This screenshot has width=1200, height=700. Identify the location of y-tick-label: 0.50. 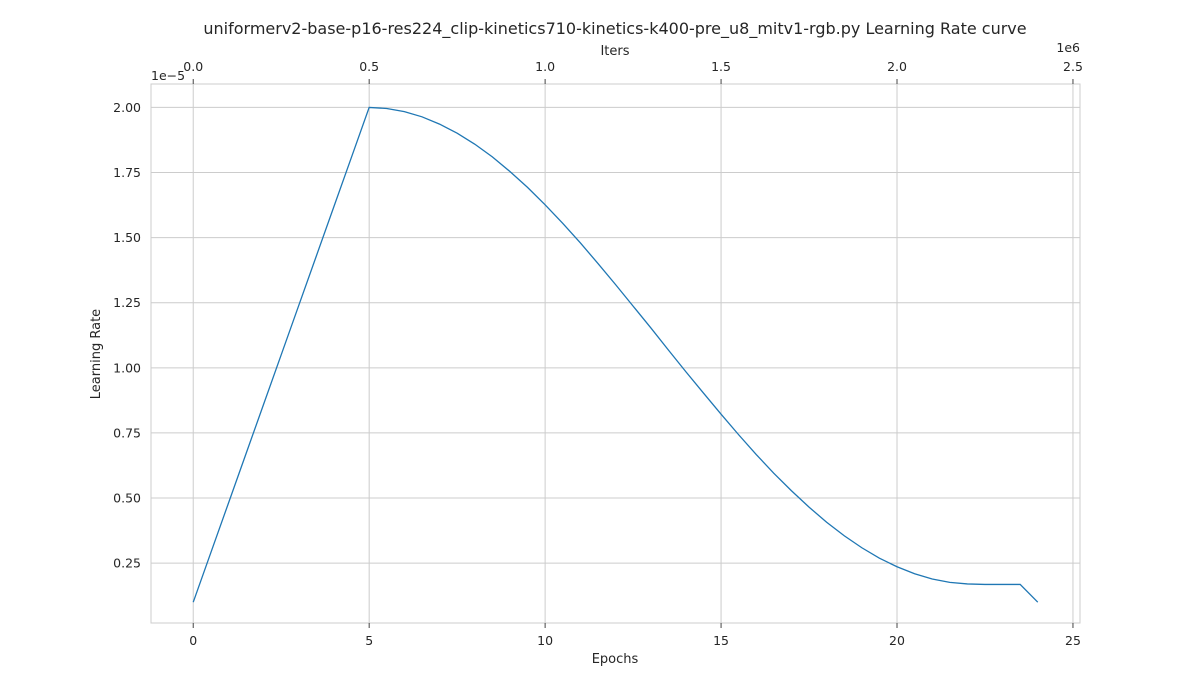
(127, 498).